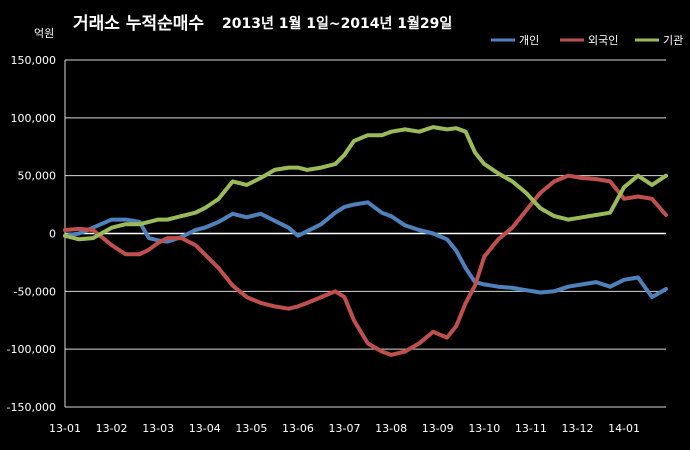  Describe the element at coordinates (34, 118) in the screenshot. I see `y-tick-label: 100,000` at that location.